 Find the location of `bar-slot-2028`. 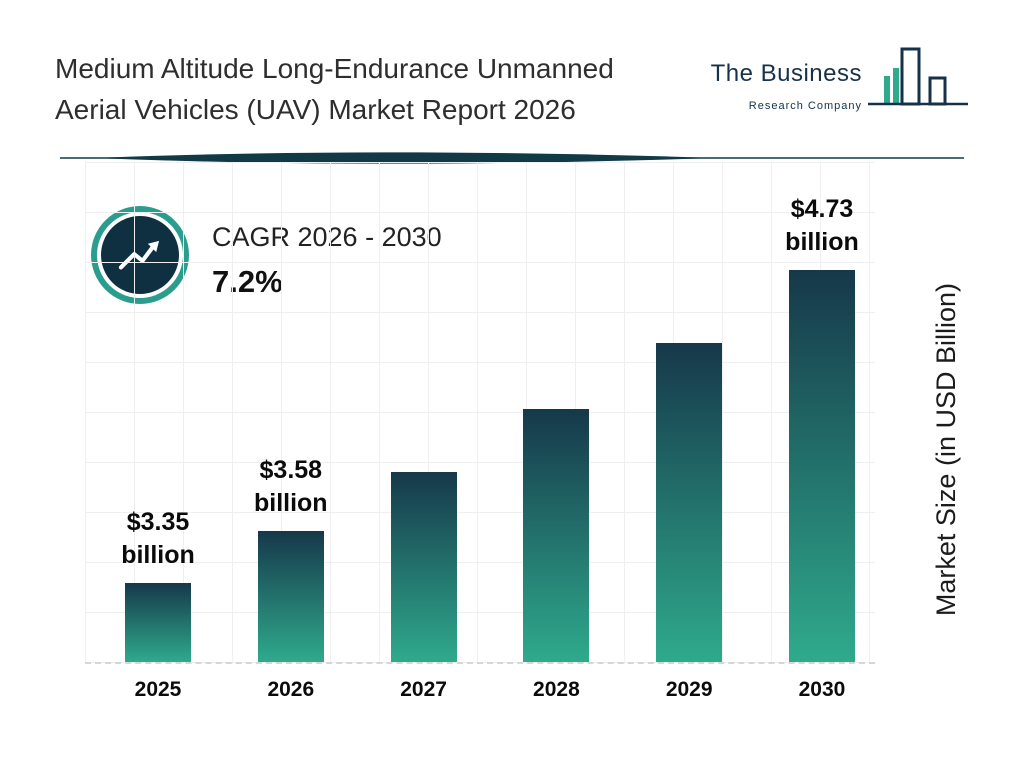

bar-slot-2028 is located at coordinates (556, 535).